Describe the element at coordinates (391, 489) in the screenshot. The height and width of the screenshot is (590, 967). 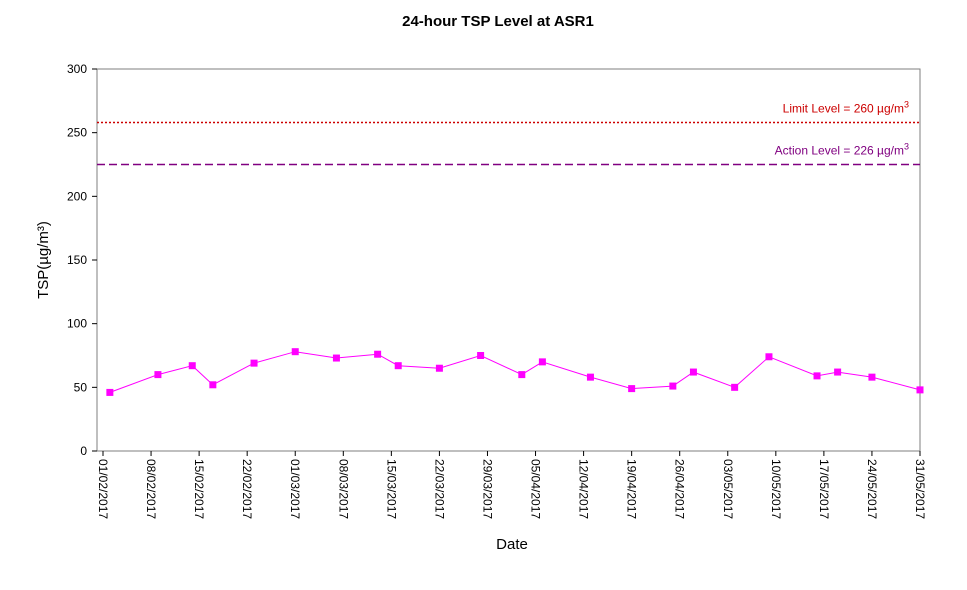
I see `x-tick-label: 15/03/2017` at that location.